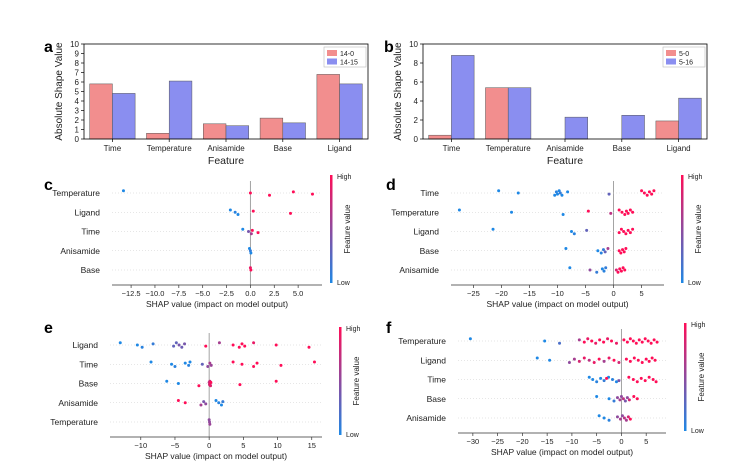 The width and height of the screenshot is (730, 474). I want to click on x-axis-label-d: SHAP value (impact on model output), so click(557, 304).